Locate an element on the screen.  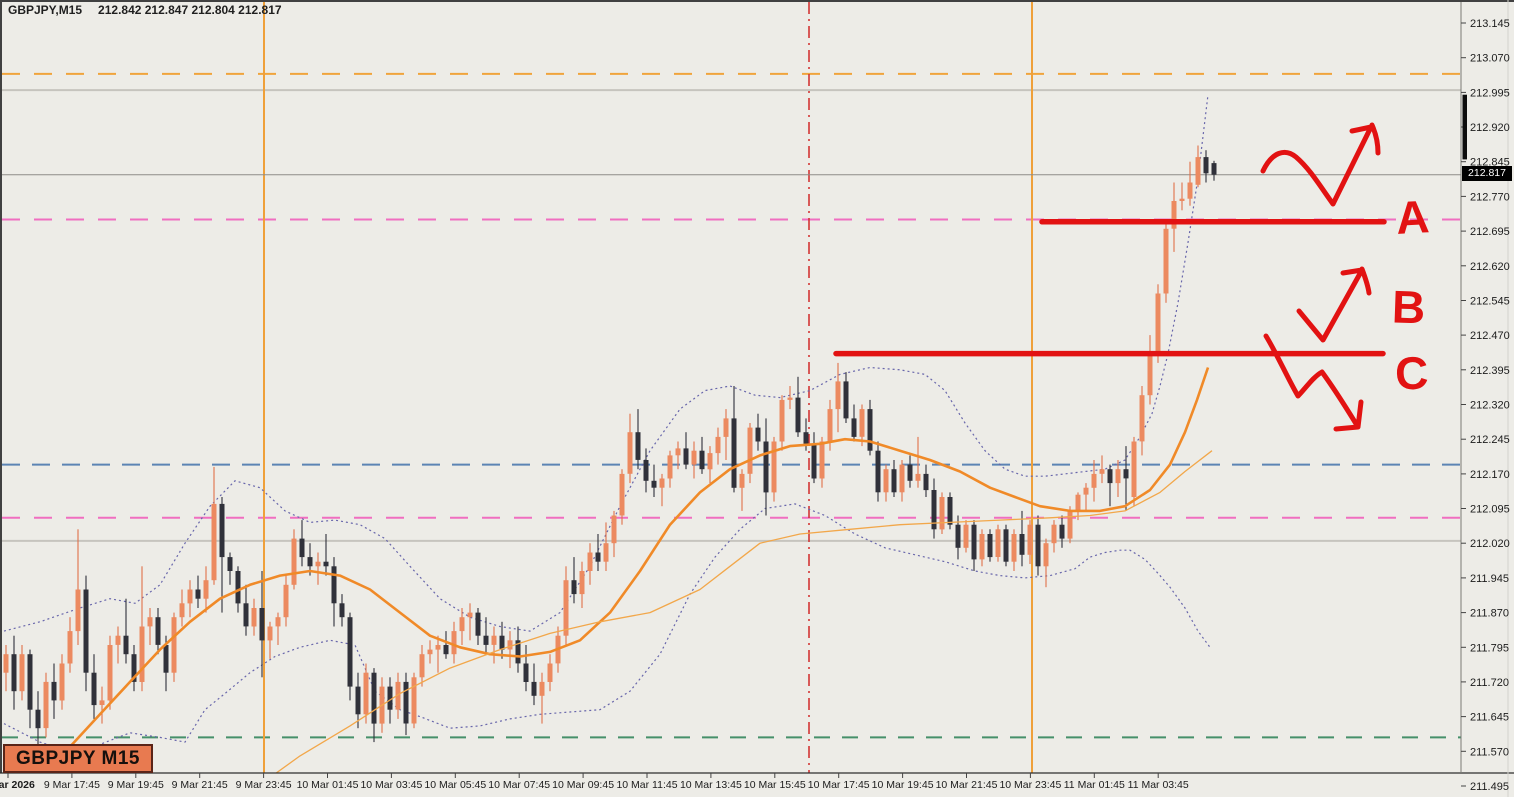
svg-text: 211.870 is located at coordinates (1489, 614).